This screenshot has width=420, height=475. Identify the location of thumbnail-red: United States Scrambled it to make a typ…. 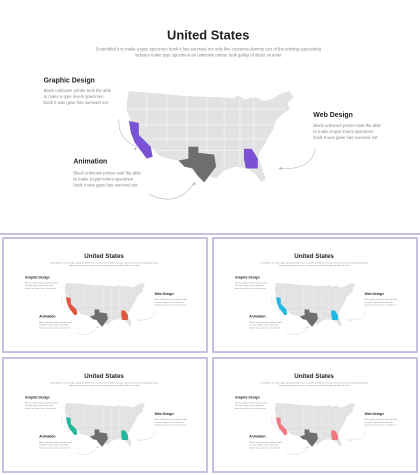
(105, 295).